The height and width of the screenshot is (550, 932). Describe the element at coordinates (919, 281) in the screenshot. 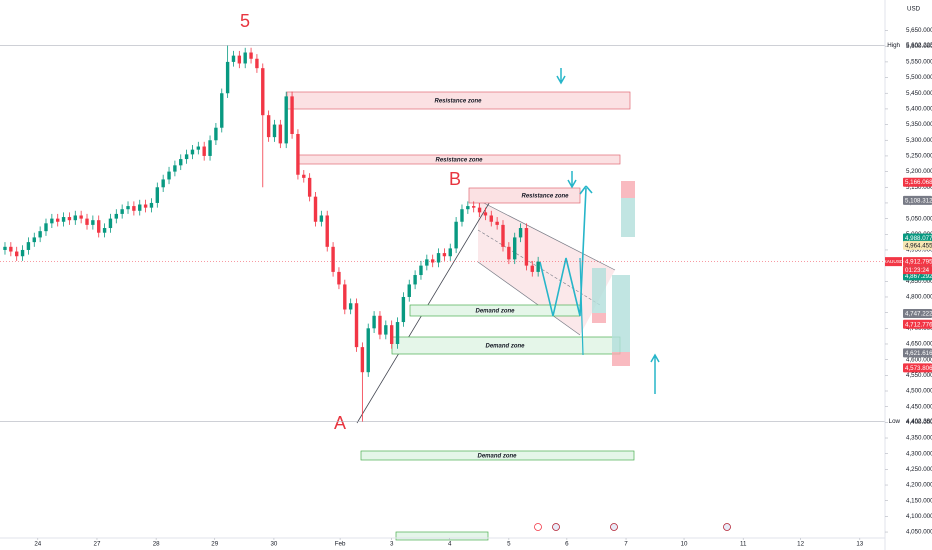

I see `y-tick-label: 4,850.000` at that location.